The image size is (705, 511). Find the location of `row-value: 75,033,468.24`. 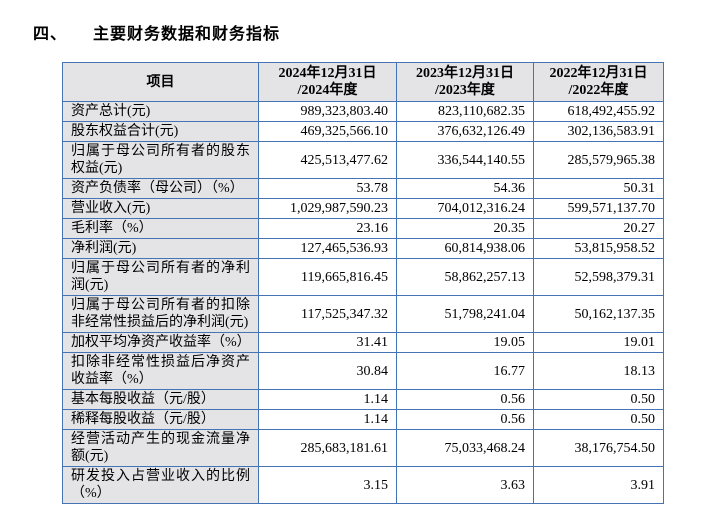

row-value: 75,033,468.24 is located at coordinates (465, 448).